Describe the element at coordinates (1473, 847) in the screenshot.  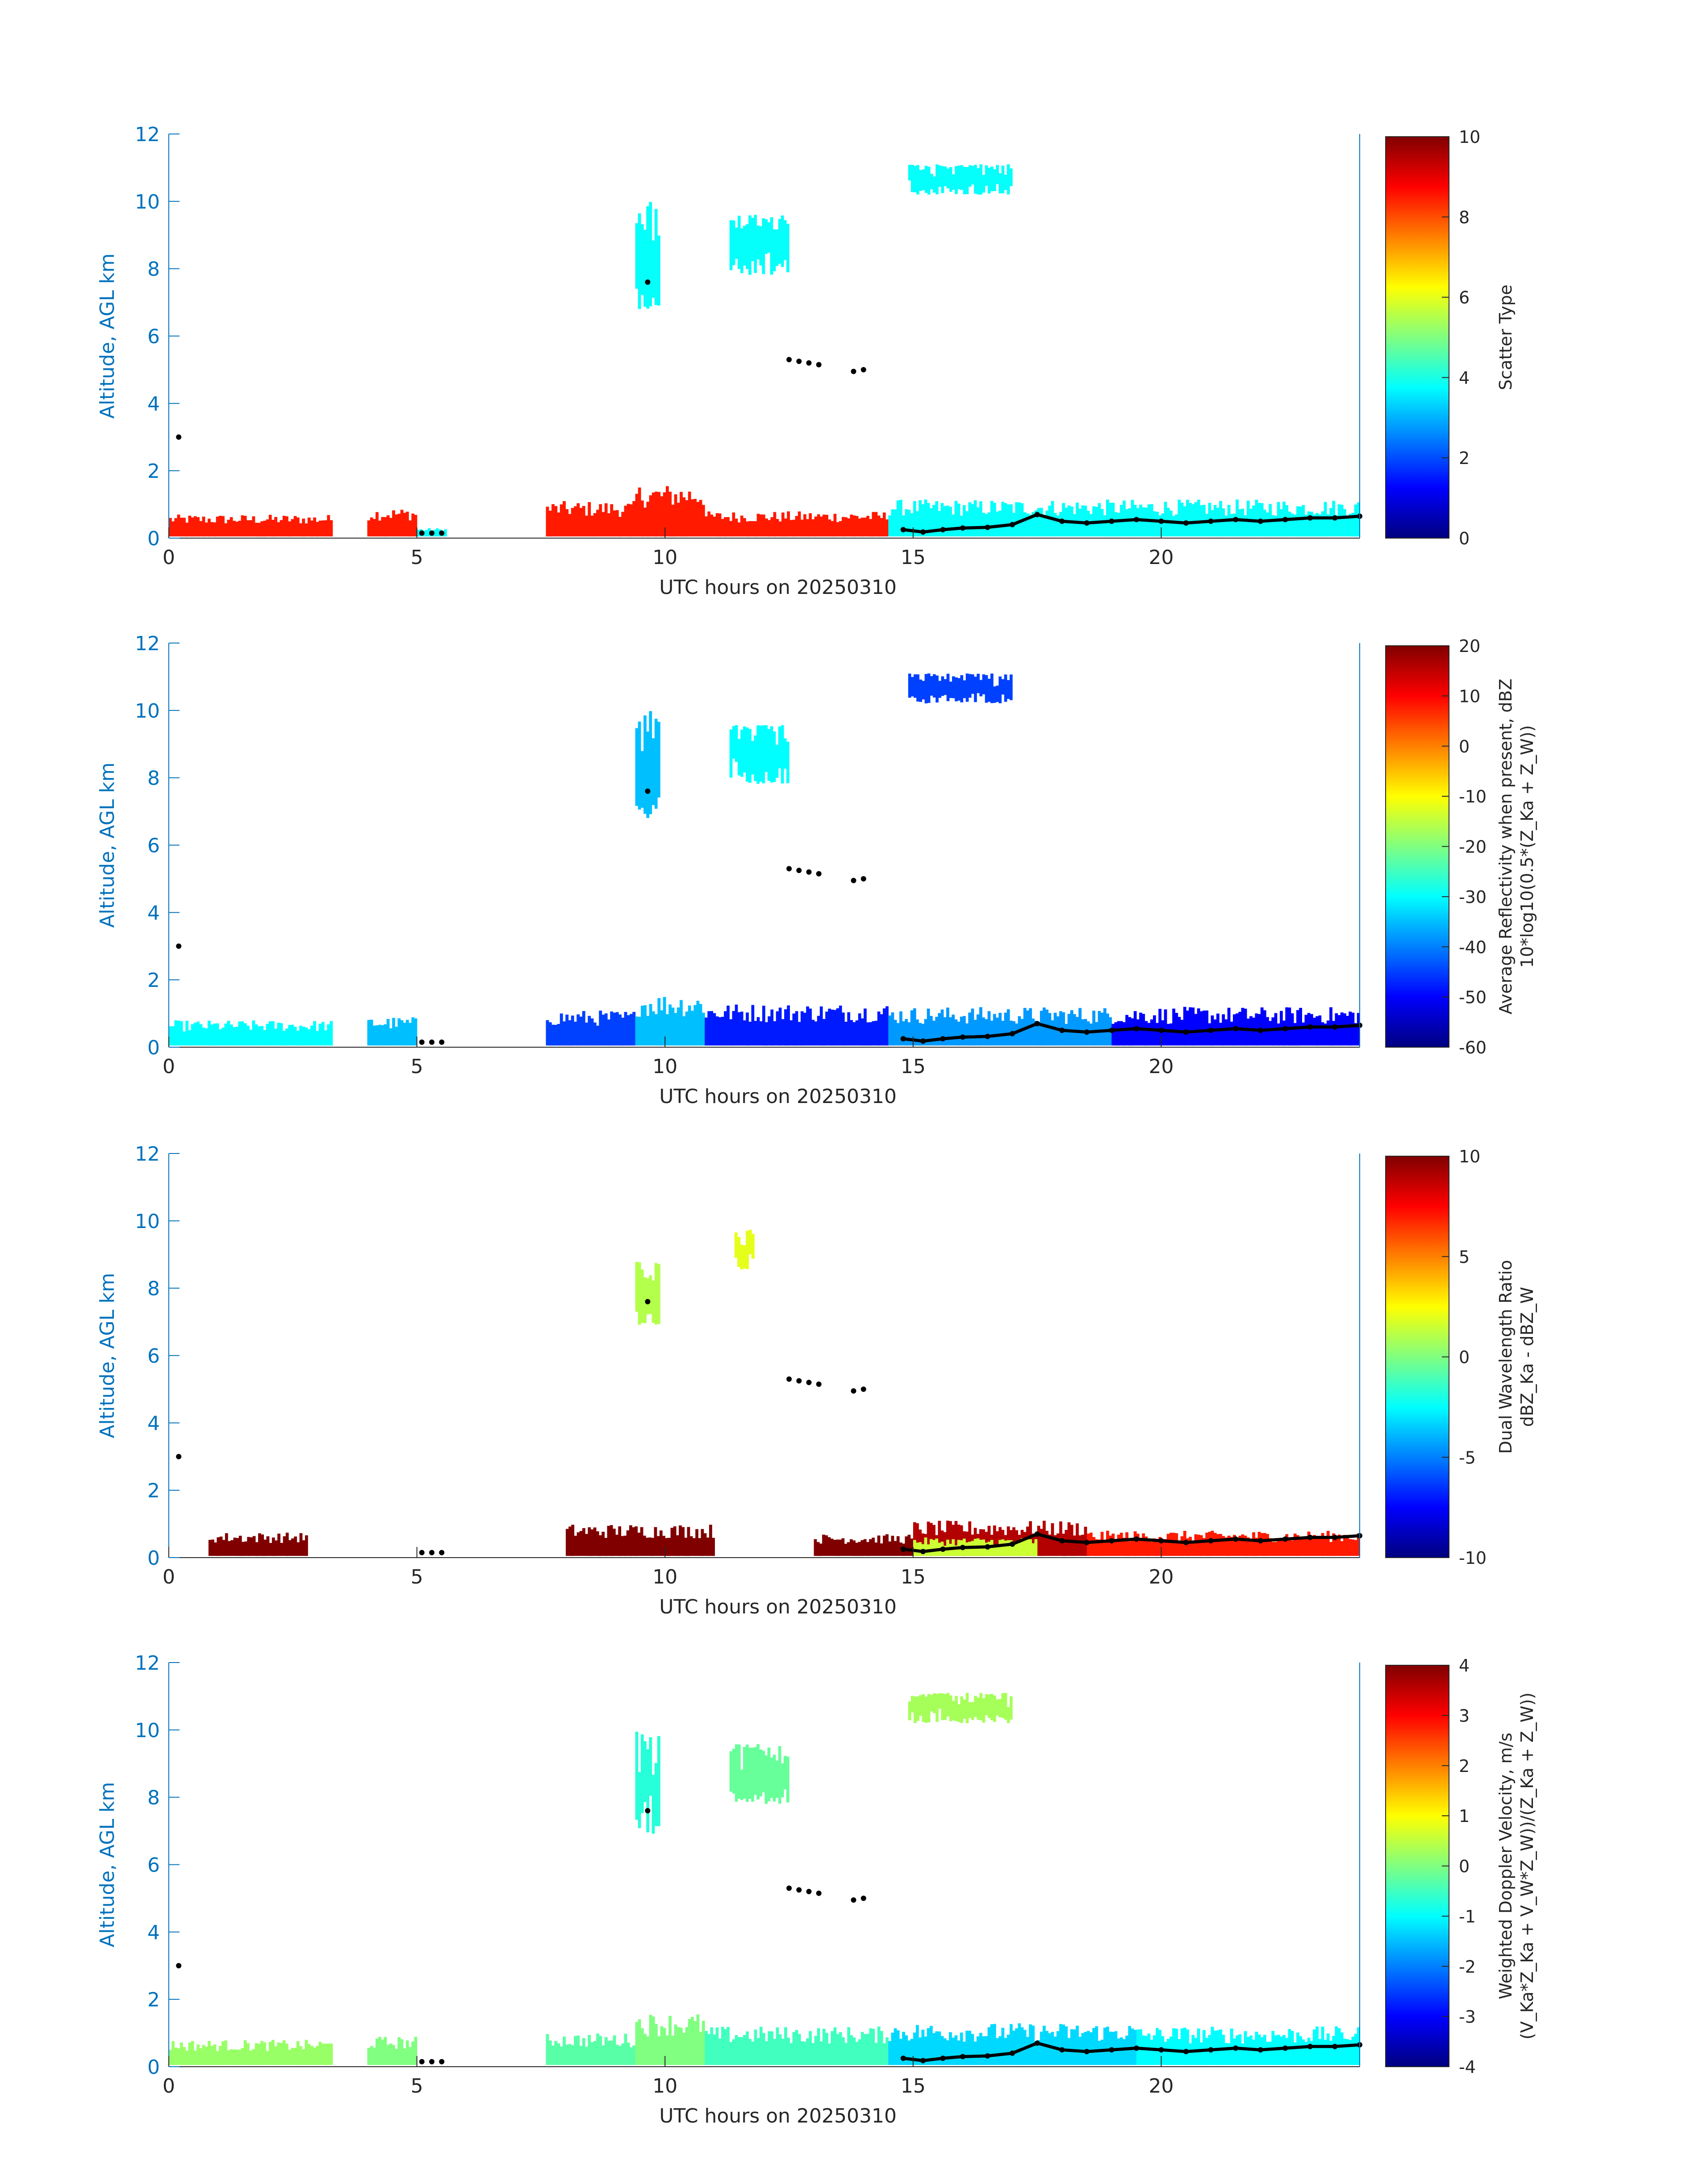
I see `colorbar-tick-label: -20` at that location.